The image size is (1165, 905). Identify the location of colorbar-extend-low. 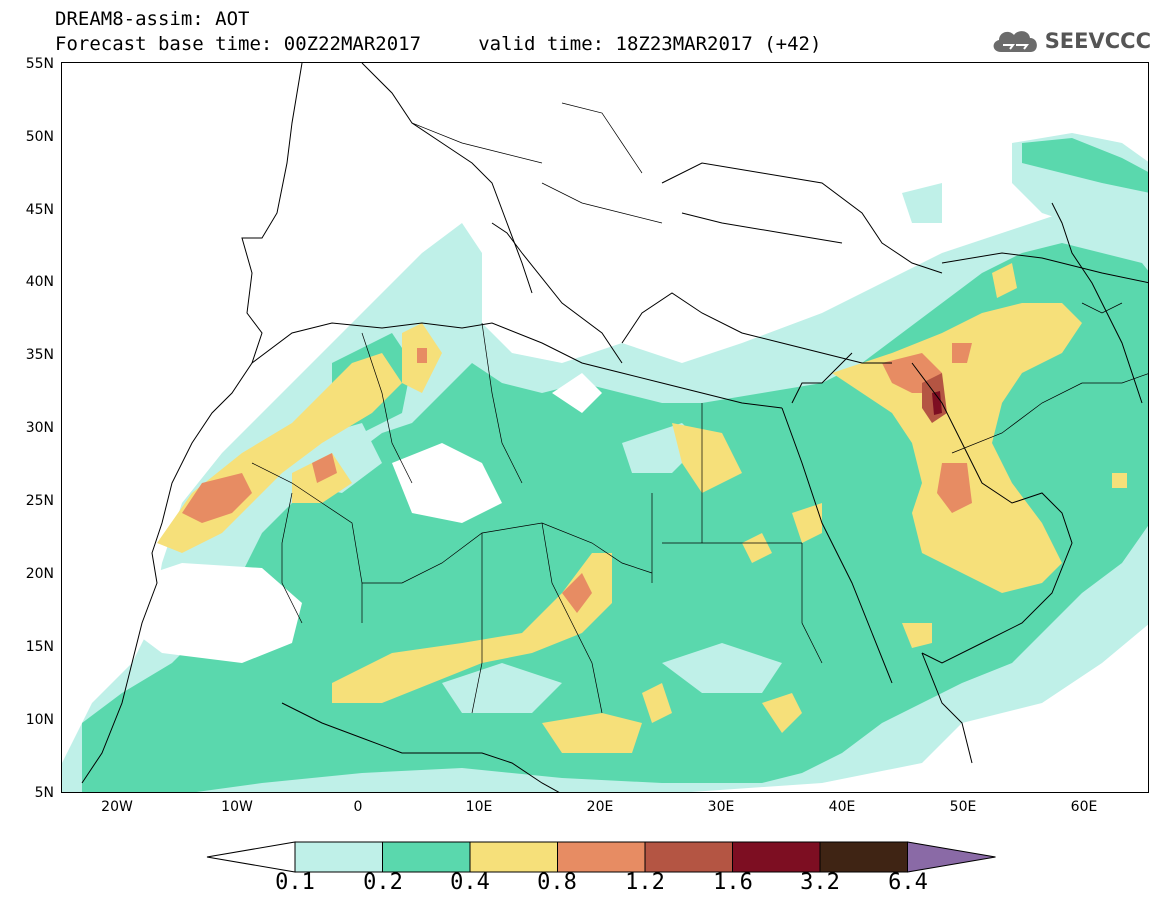
(251, 857).